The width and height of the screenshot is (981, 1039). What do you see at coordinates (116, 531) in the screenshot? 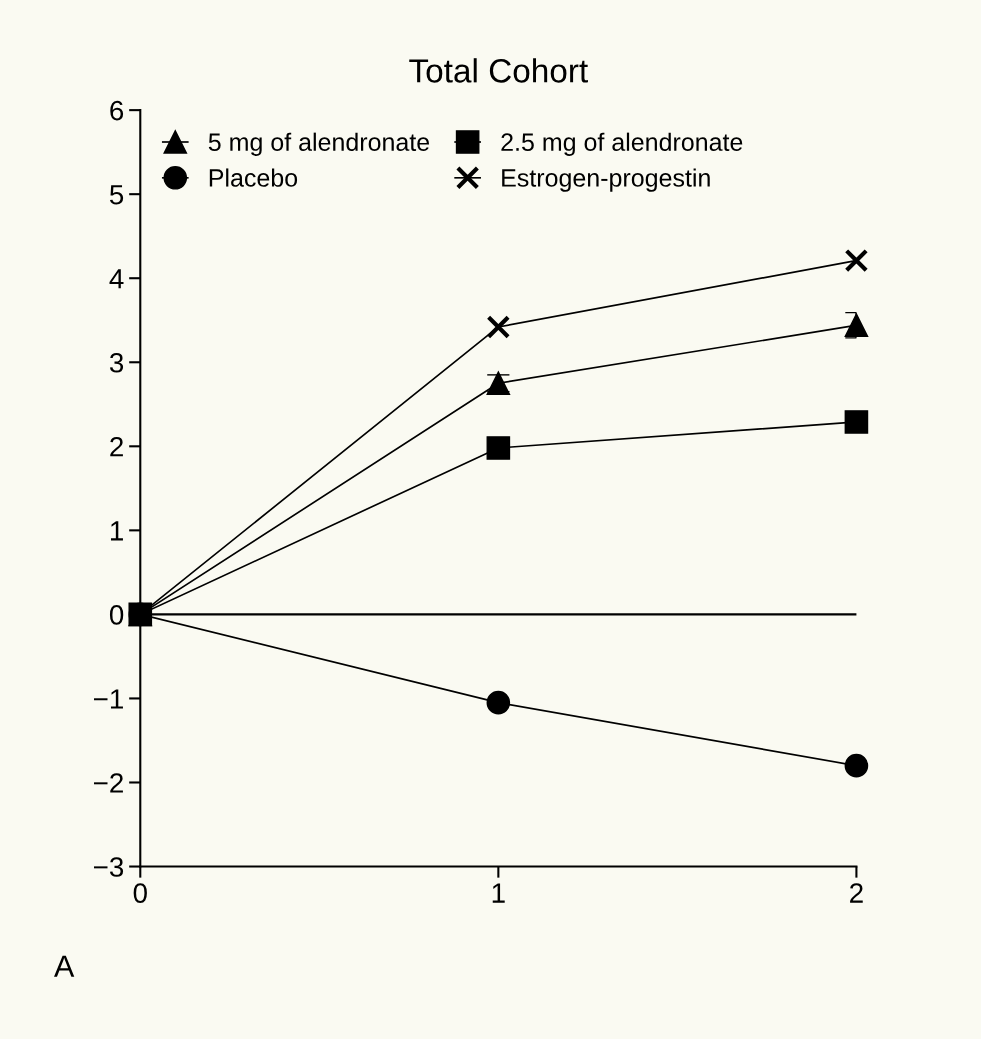
I see `y-tick-label: 1` at bounding box center [116, 531].